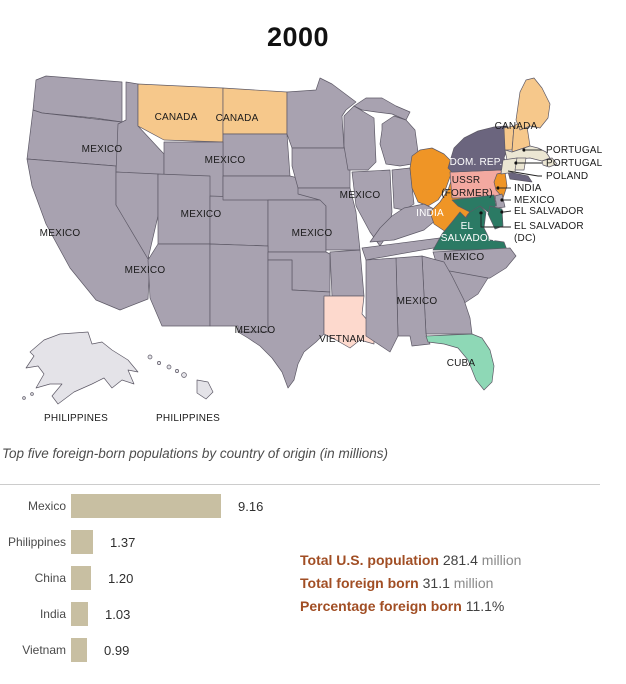  I want to click on state-new-mexico, so click(239, 288).